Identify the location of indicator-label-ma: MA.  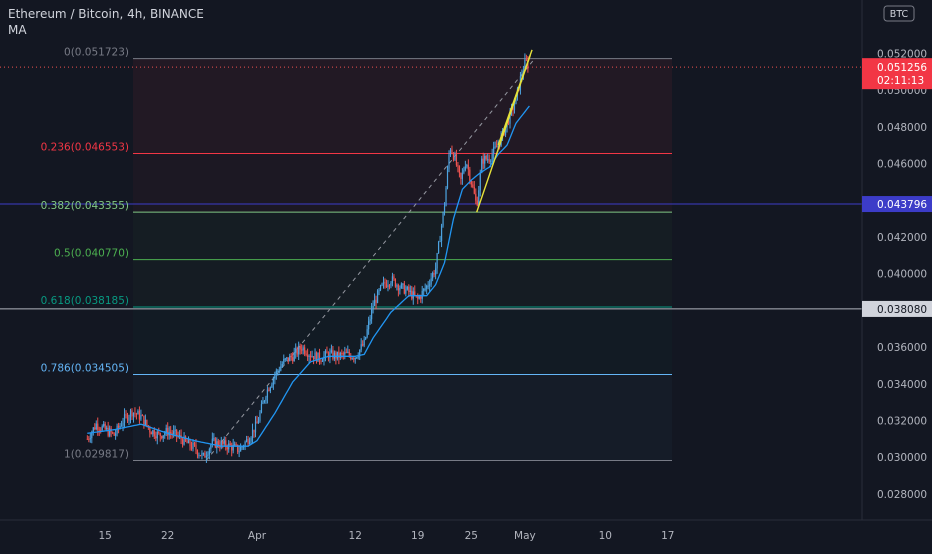
(17, 30).